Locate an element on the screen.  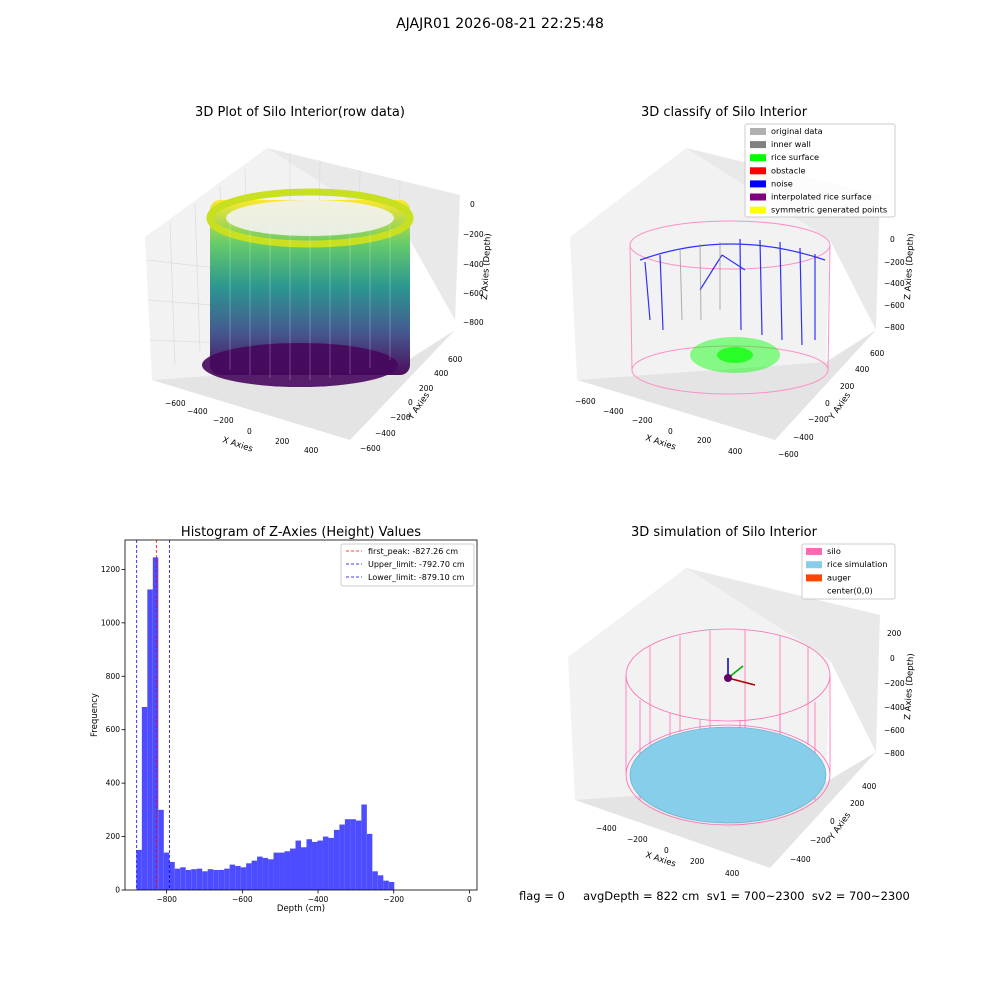
hist-x-ticks: −800 −600 −400 −200 0 is located at coordinates (314, 897).